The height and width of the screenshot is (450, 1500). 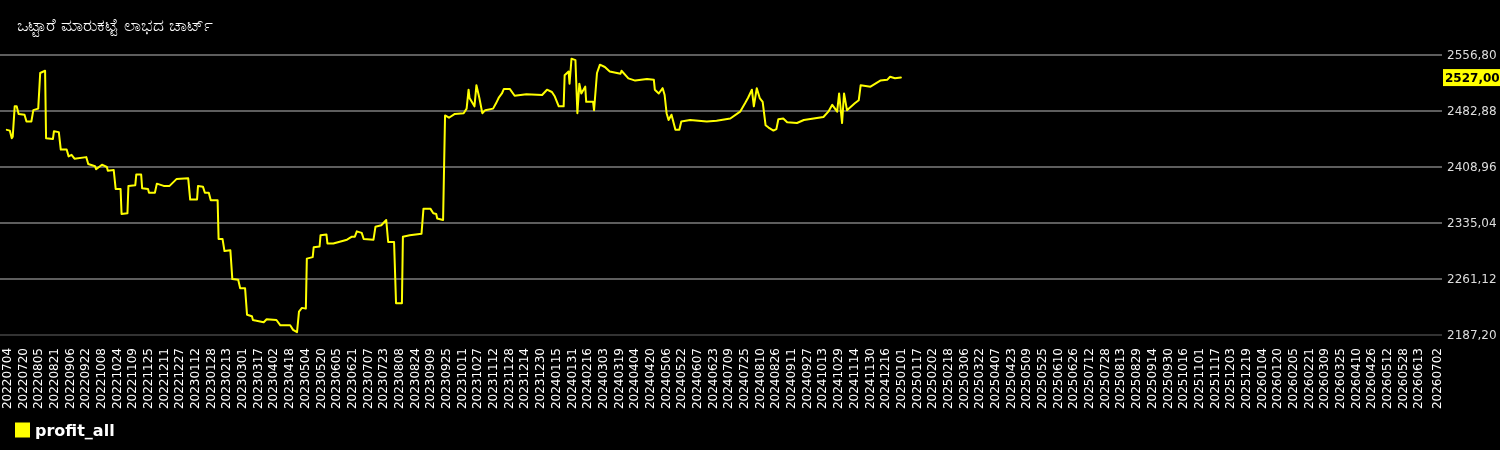 I want to click on x-tick-label: 20250914, so click(x=1151, y=379).